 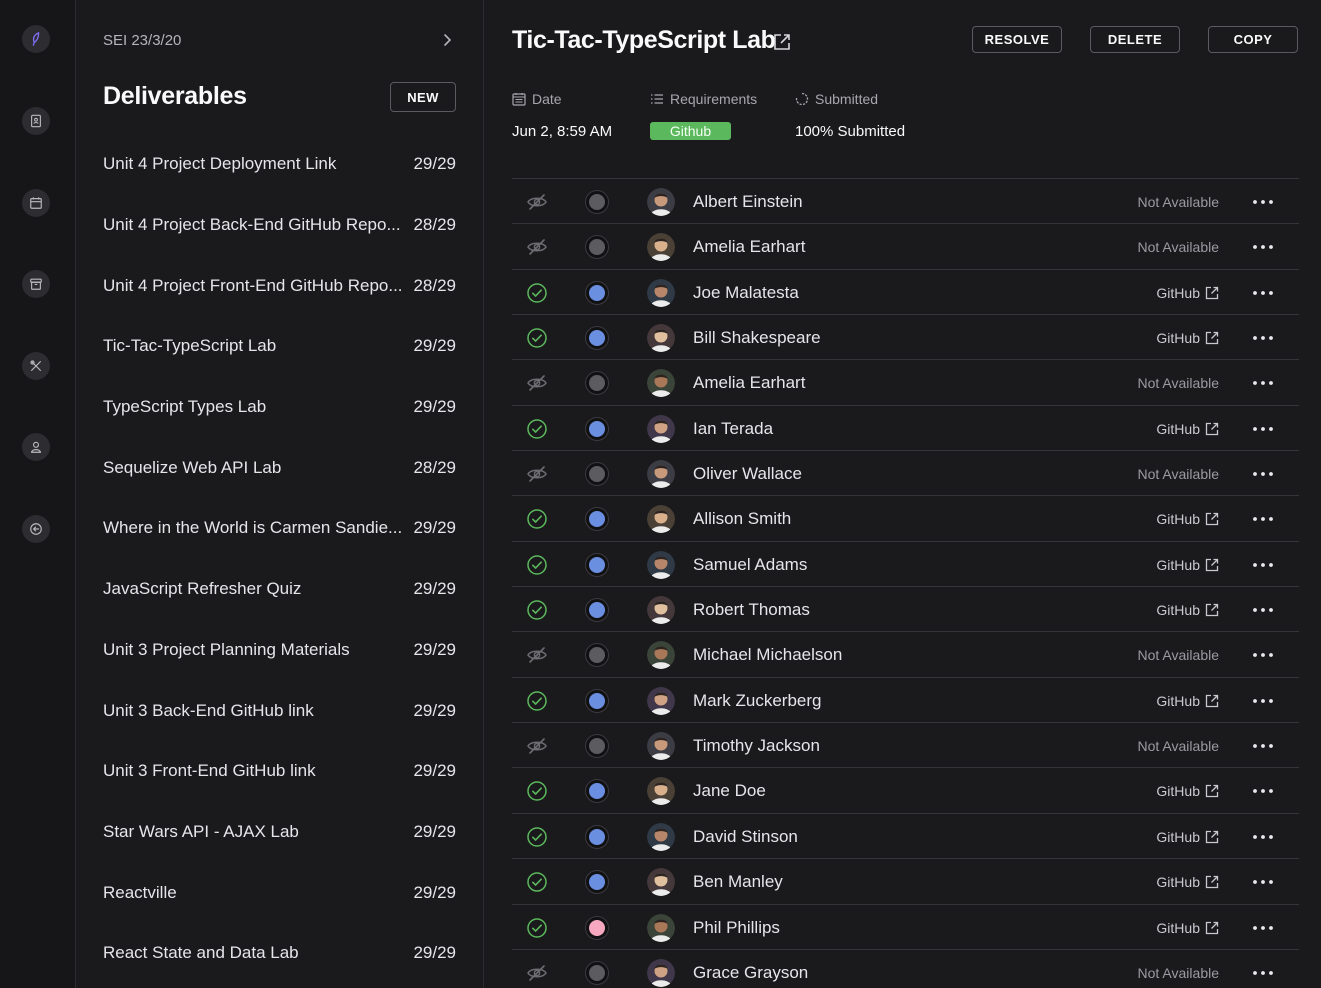 What do you see at coordinates (905, 969) in the screenshot?
I see `student-row: Grace Grayson Not Available` at bounding box center [905, 969].